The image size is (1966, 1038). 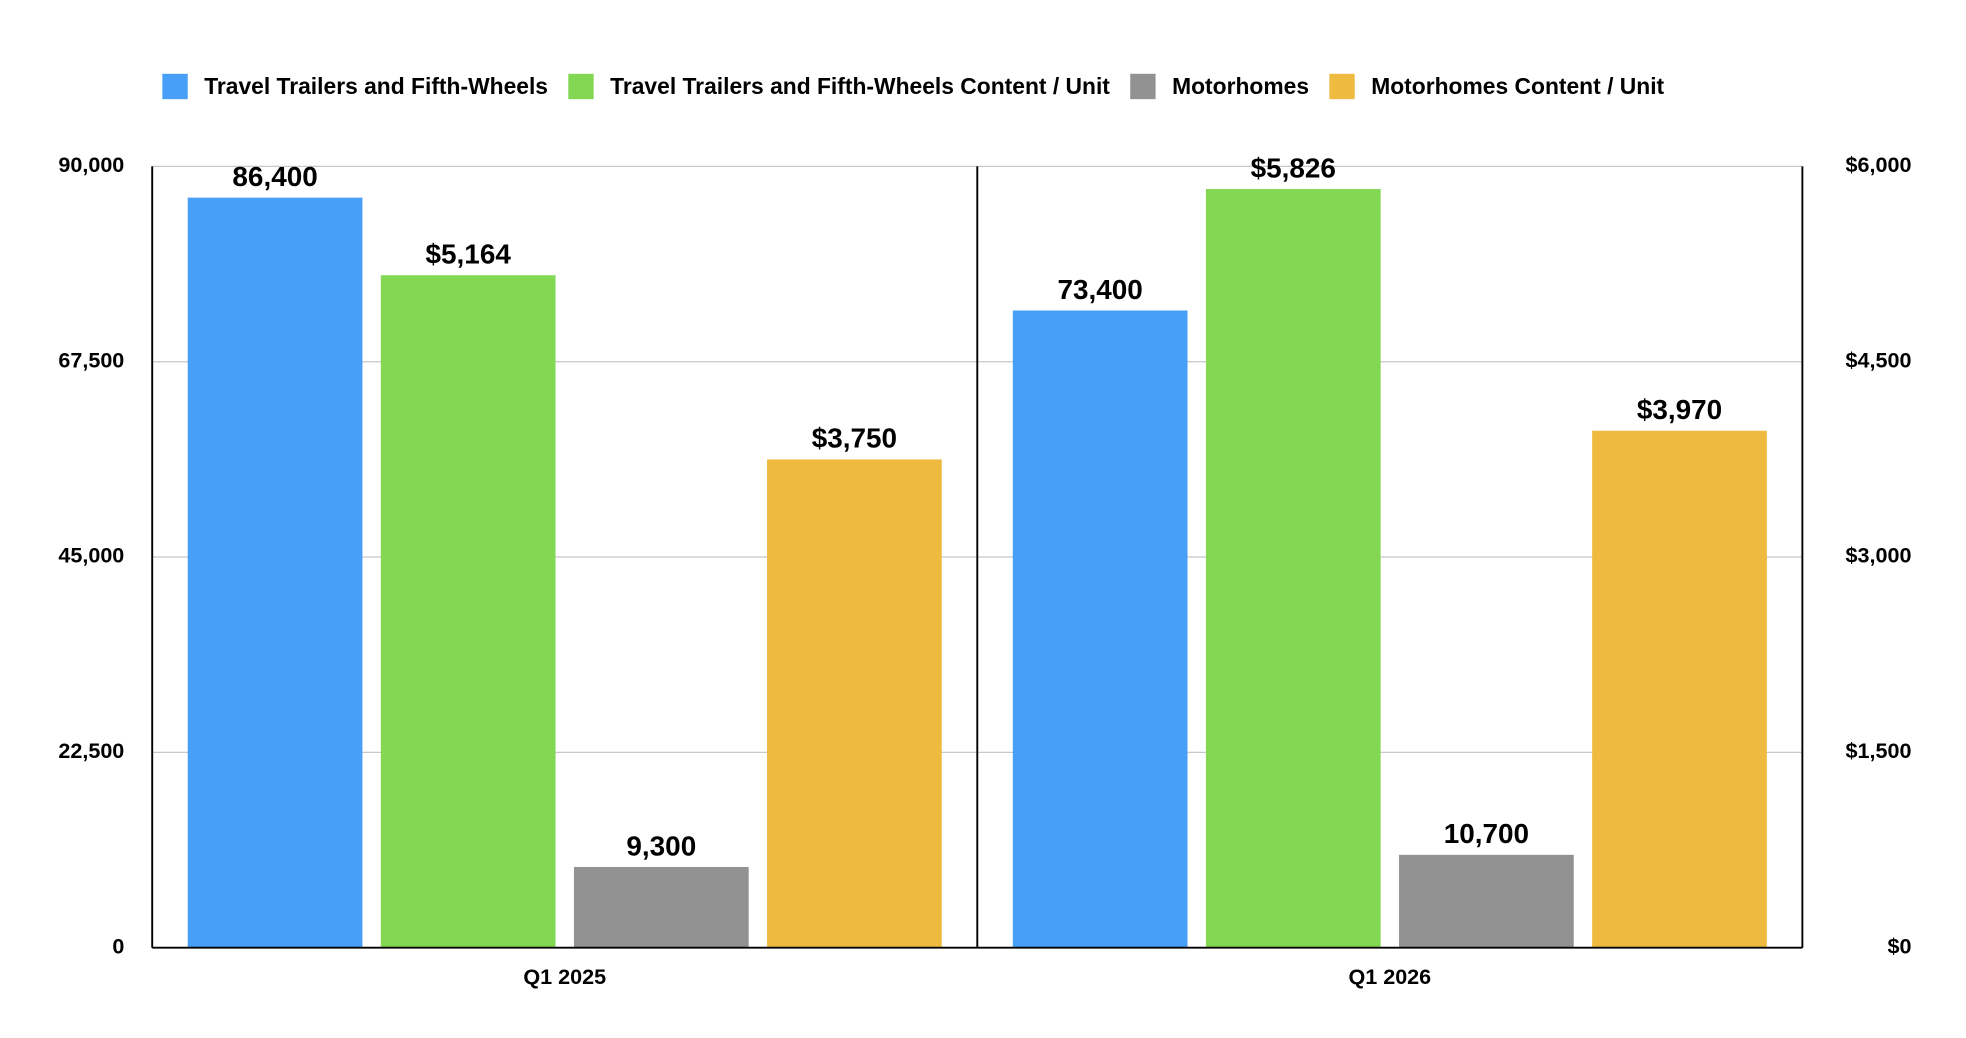 What do you see at coordinates (469, 254) in the screenshot?
I see `value-label: $5,164` at bounding box center [469, 254].